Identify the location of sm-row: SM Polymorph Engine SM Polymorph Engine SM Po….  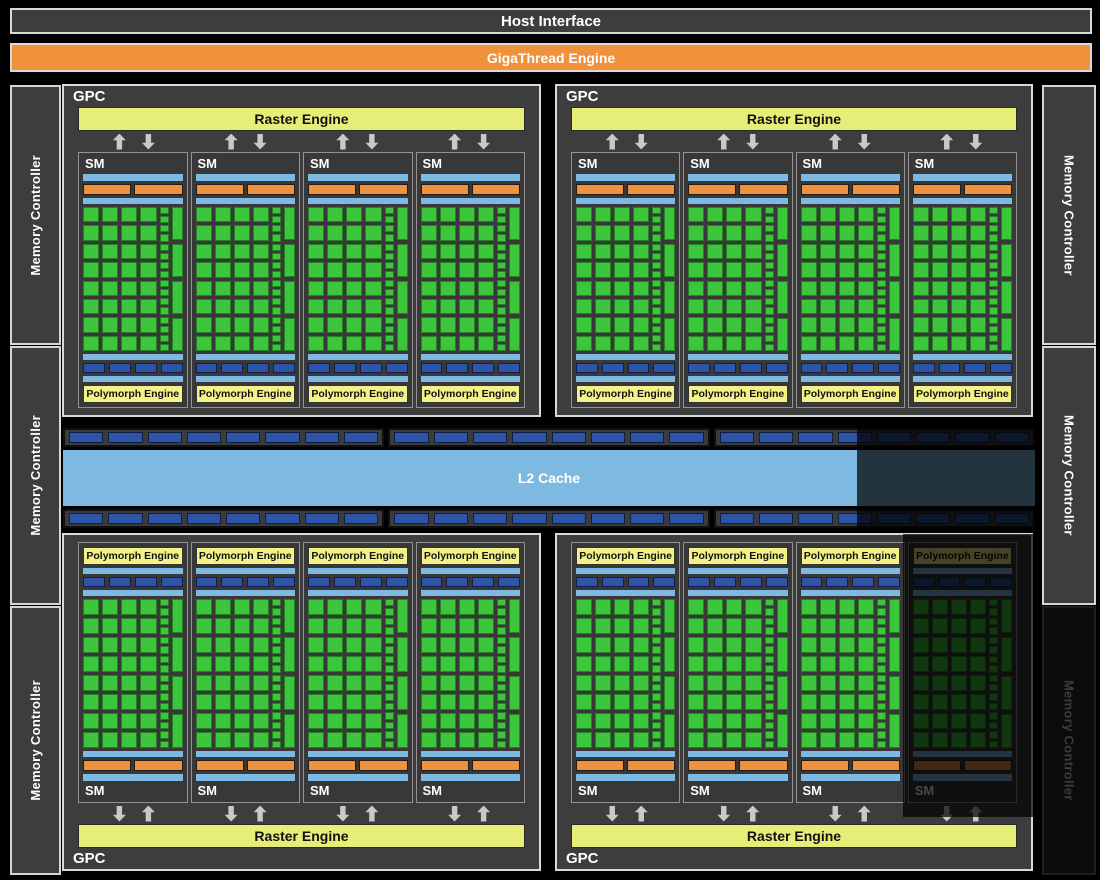
(301, 280).